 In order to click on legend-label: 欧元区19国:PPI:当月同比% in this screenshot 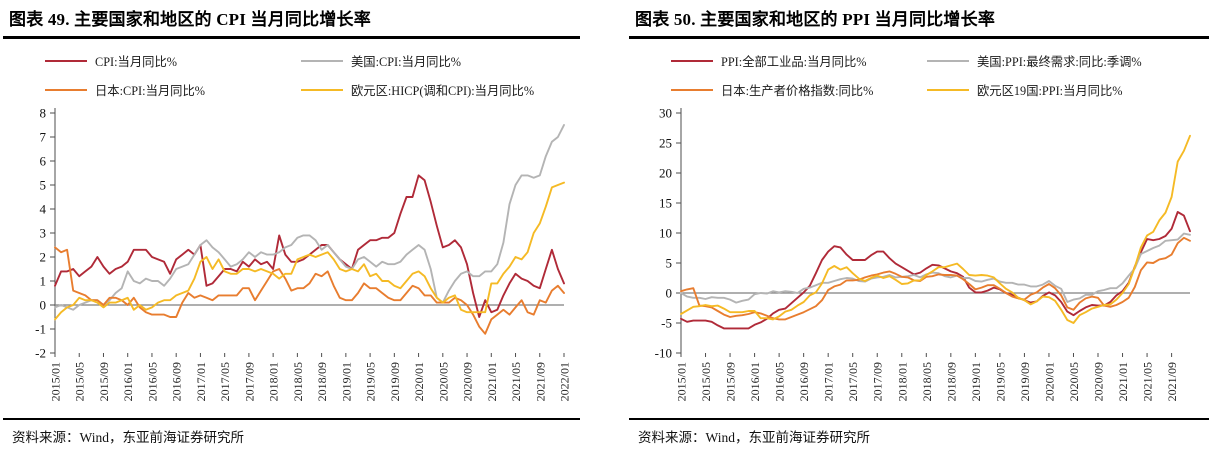, I will do `click(1050, 91)`.